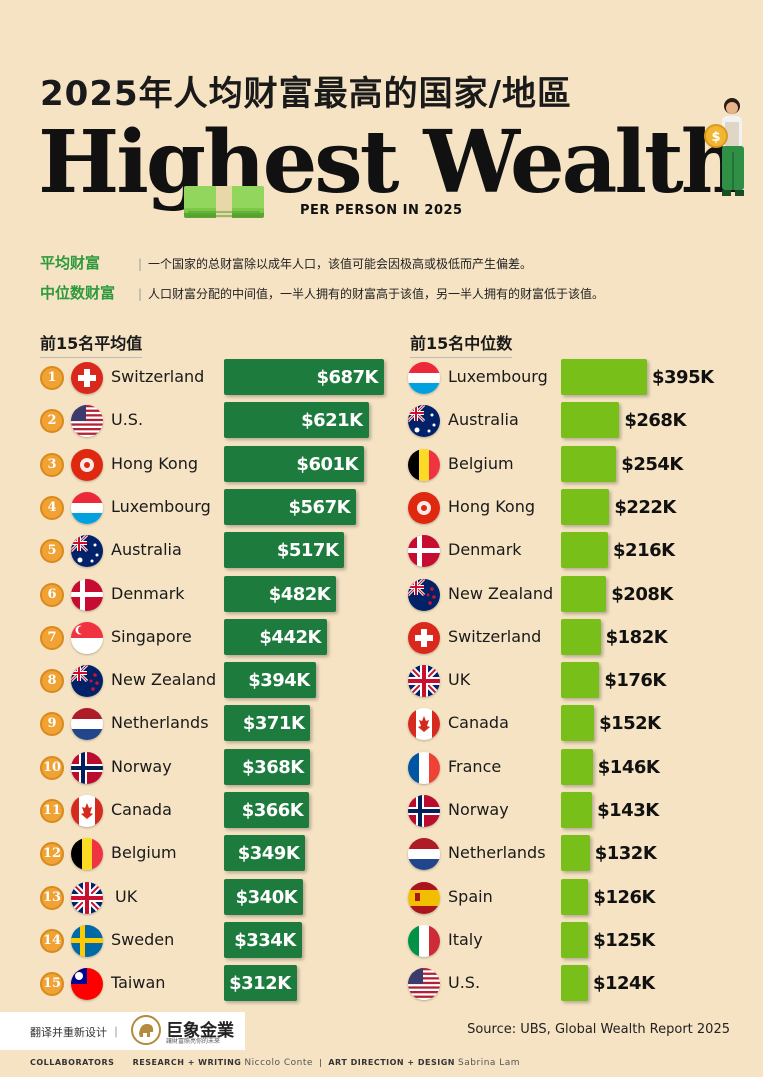  Describe the element at coordinates (306, 94) in the screenshot. I see `chinese-title: 2025年人均财富最高的国家/地區` at that location.